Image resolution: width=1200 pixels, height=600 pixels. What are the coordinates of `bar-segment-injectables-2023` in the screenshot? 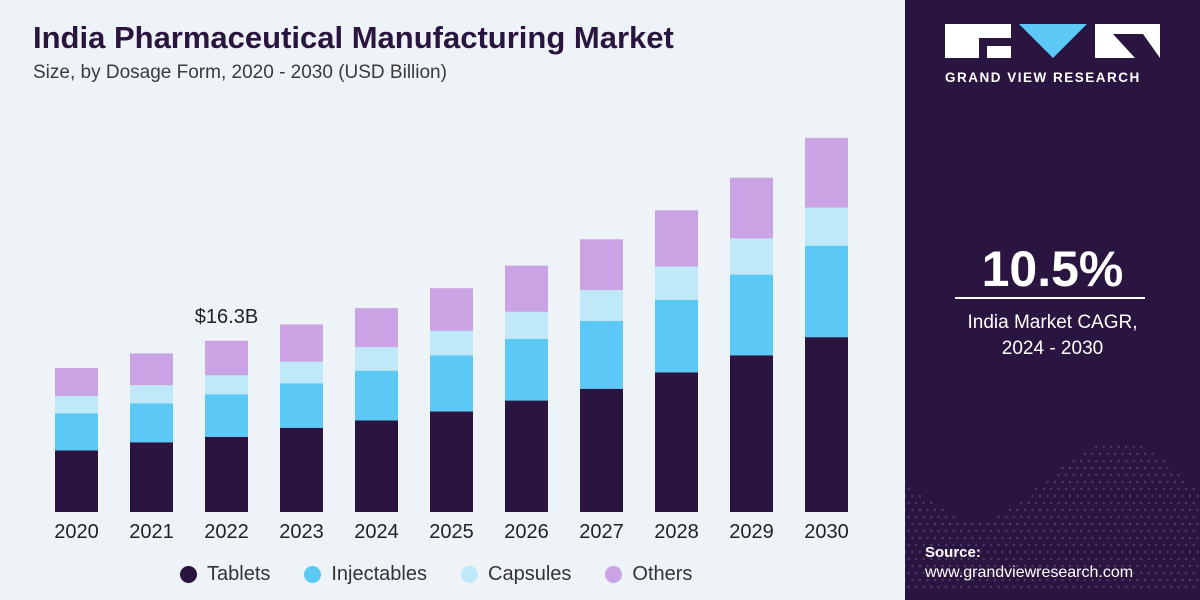 It's located at (301, 405).